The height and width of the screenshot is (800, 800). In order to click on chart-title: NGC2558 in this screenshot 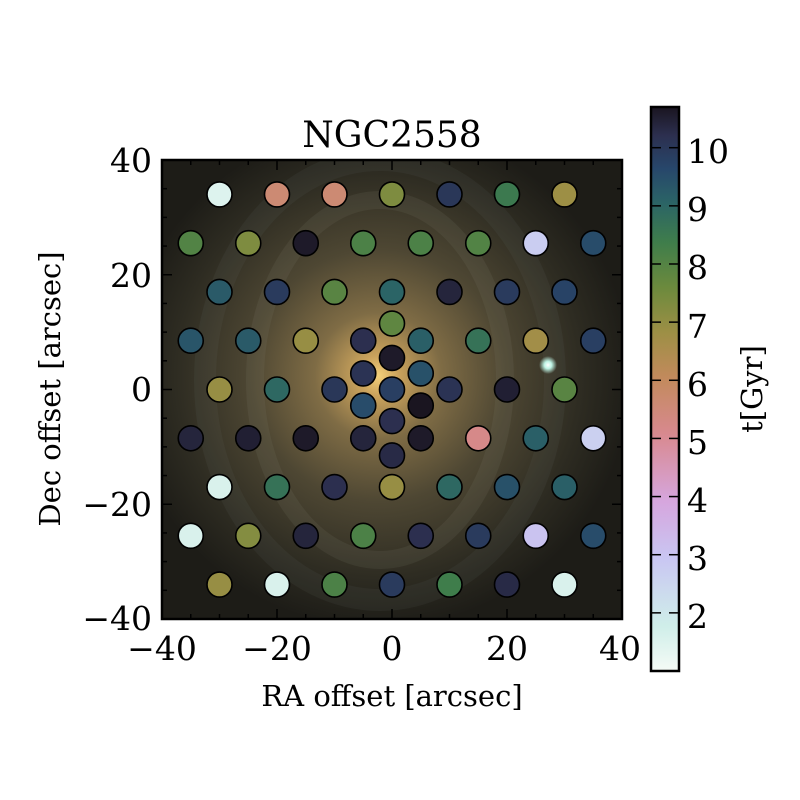, I will do `click(391, 135)`.